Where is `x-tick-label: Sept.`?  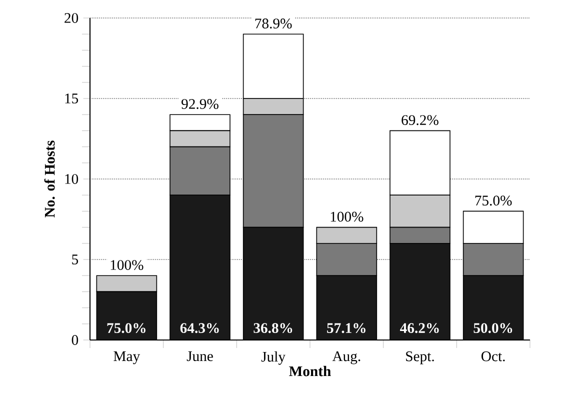 x-tick-label: Sept. is located at coordinates (420, 357).